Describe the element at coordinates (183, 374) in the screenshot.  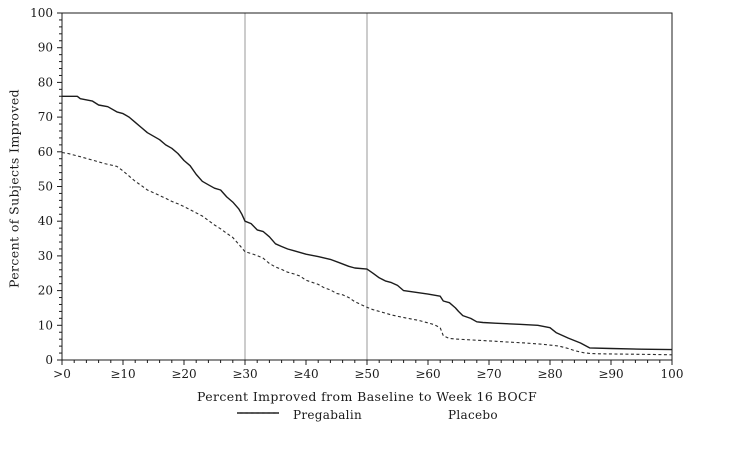
I see `x-tick-label: ≥20` at that location.